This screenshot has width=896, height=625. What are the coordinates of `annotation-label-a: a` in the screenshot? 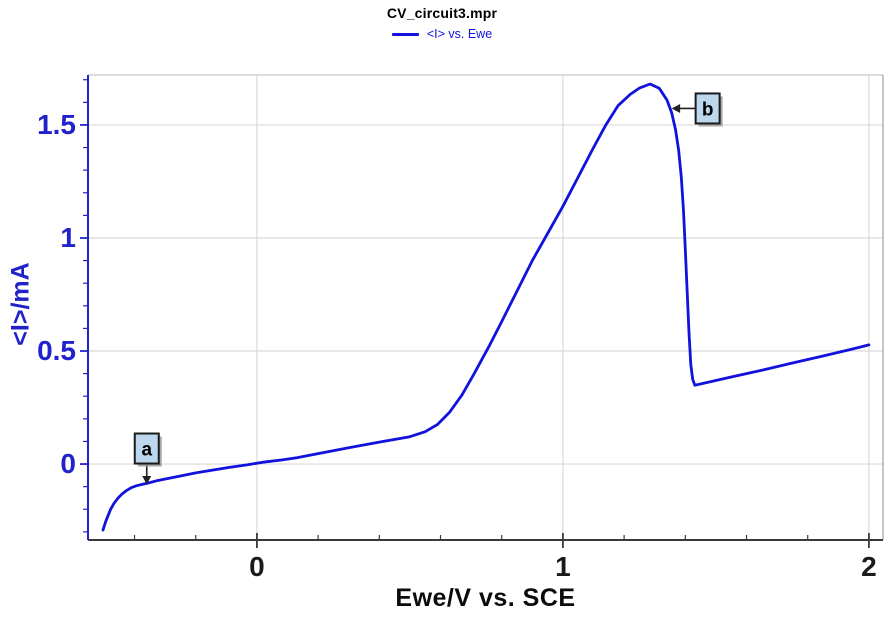 It's located at (146, 450).